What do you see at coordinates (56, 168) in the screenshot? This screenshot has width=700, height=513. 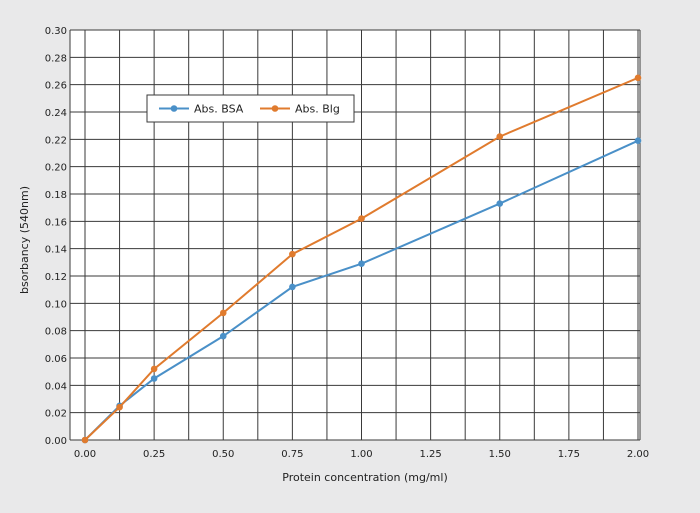 I see `y-tick-label: 0.20` at bounding box center [56, 168].